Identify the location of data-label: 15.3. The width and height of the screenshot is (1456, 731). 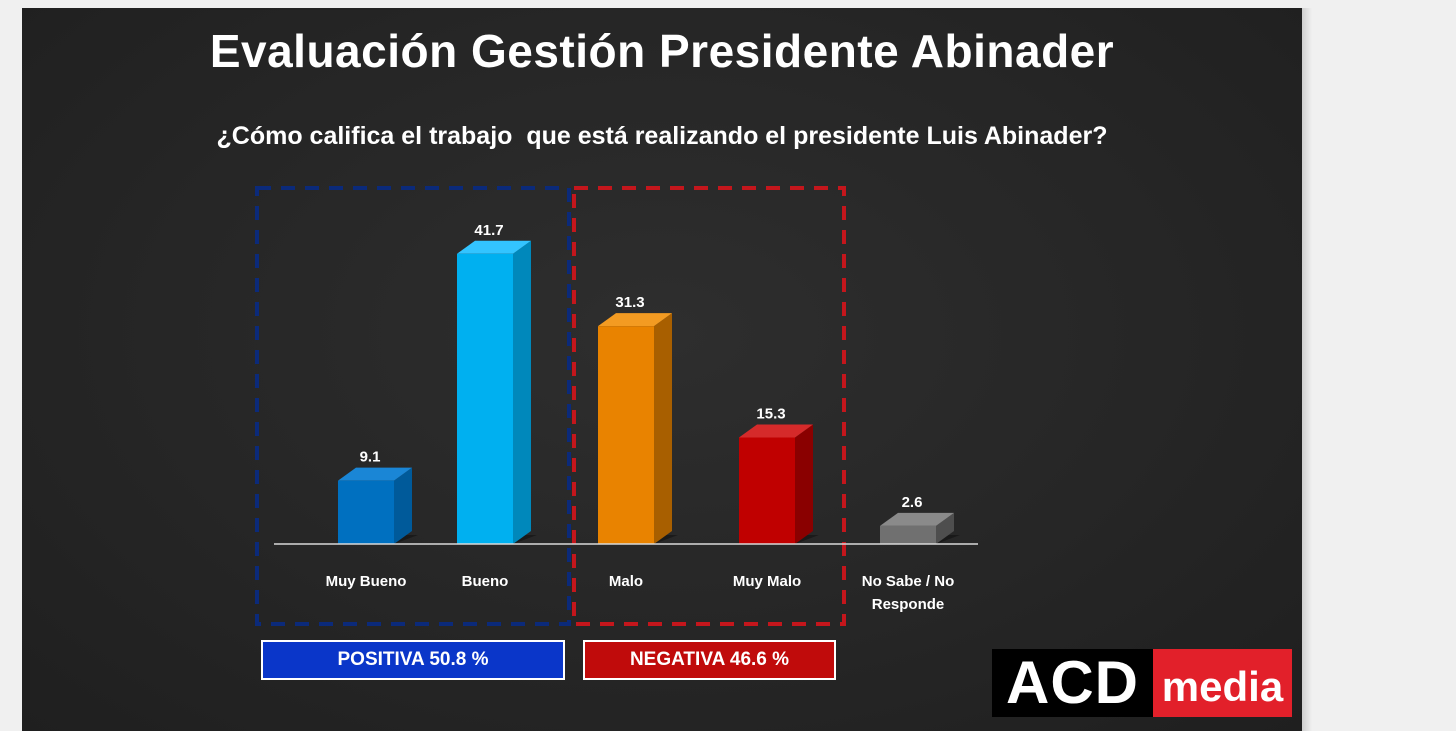
(770, 414).